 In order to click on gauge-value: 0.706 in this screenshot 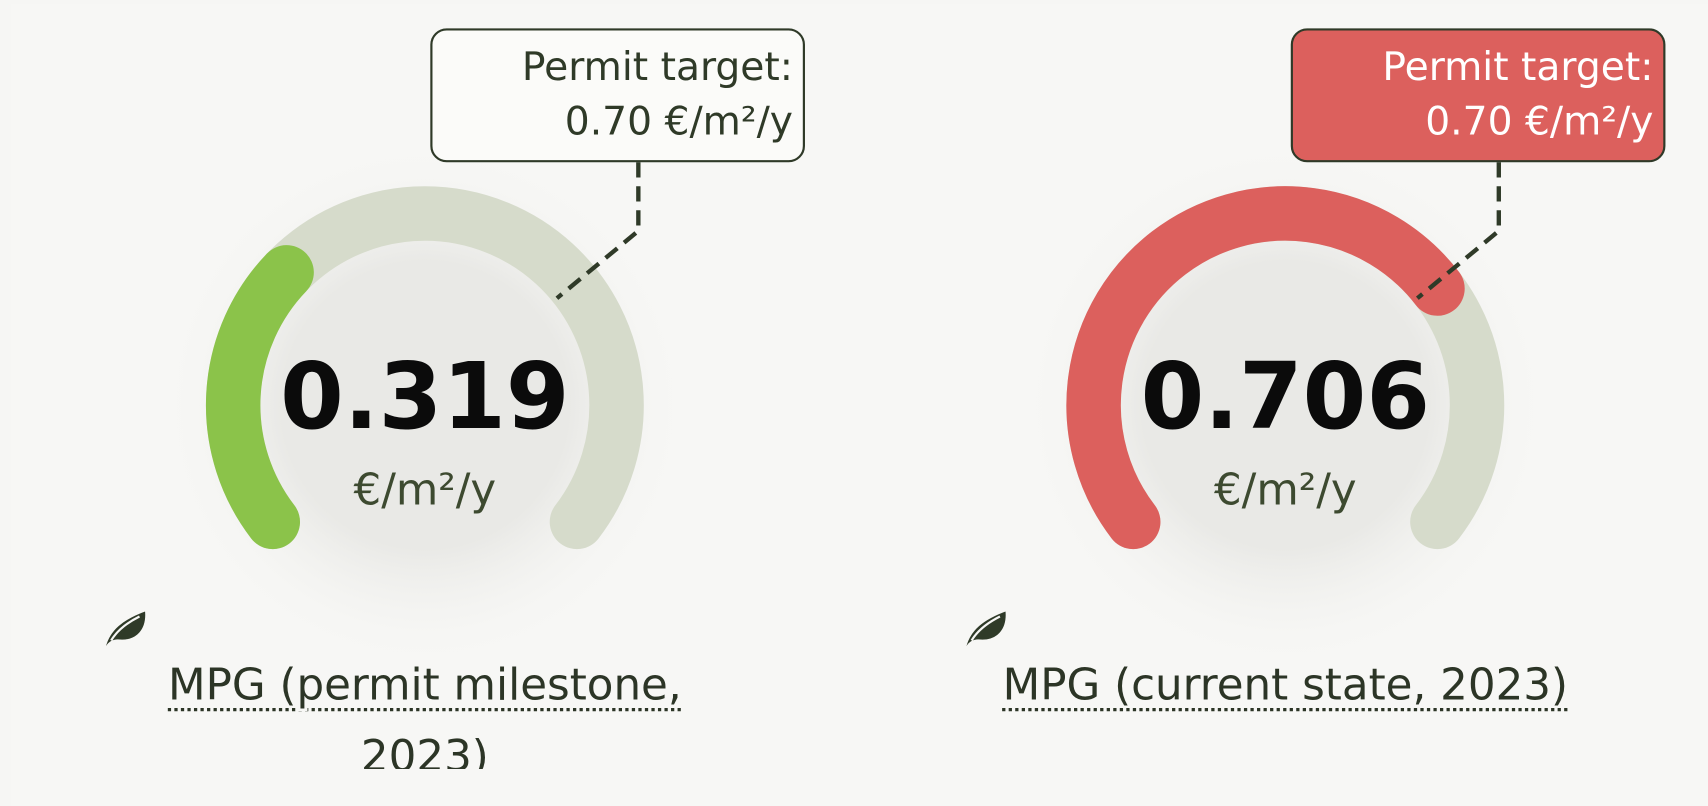, I will do `click(1285, 396)`.